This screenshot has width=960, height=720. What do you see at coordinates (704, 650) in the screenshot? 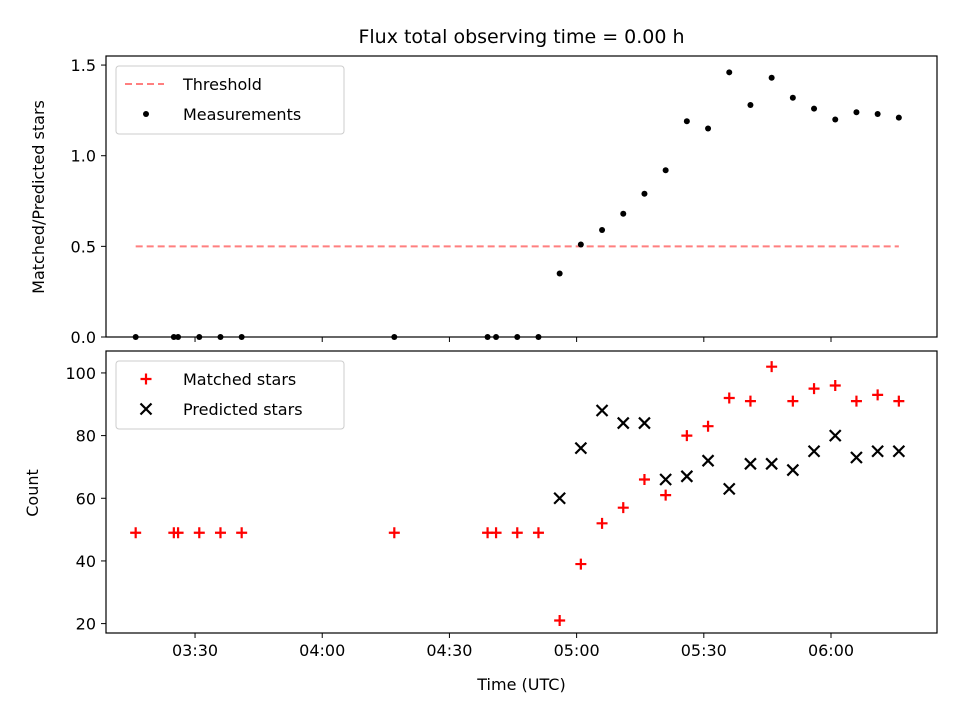
I see `x-tick-label: 05:30` at bounding box center [704, 650].